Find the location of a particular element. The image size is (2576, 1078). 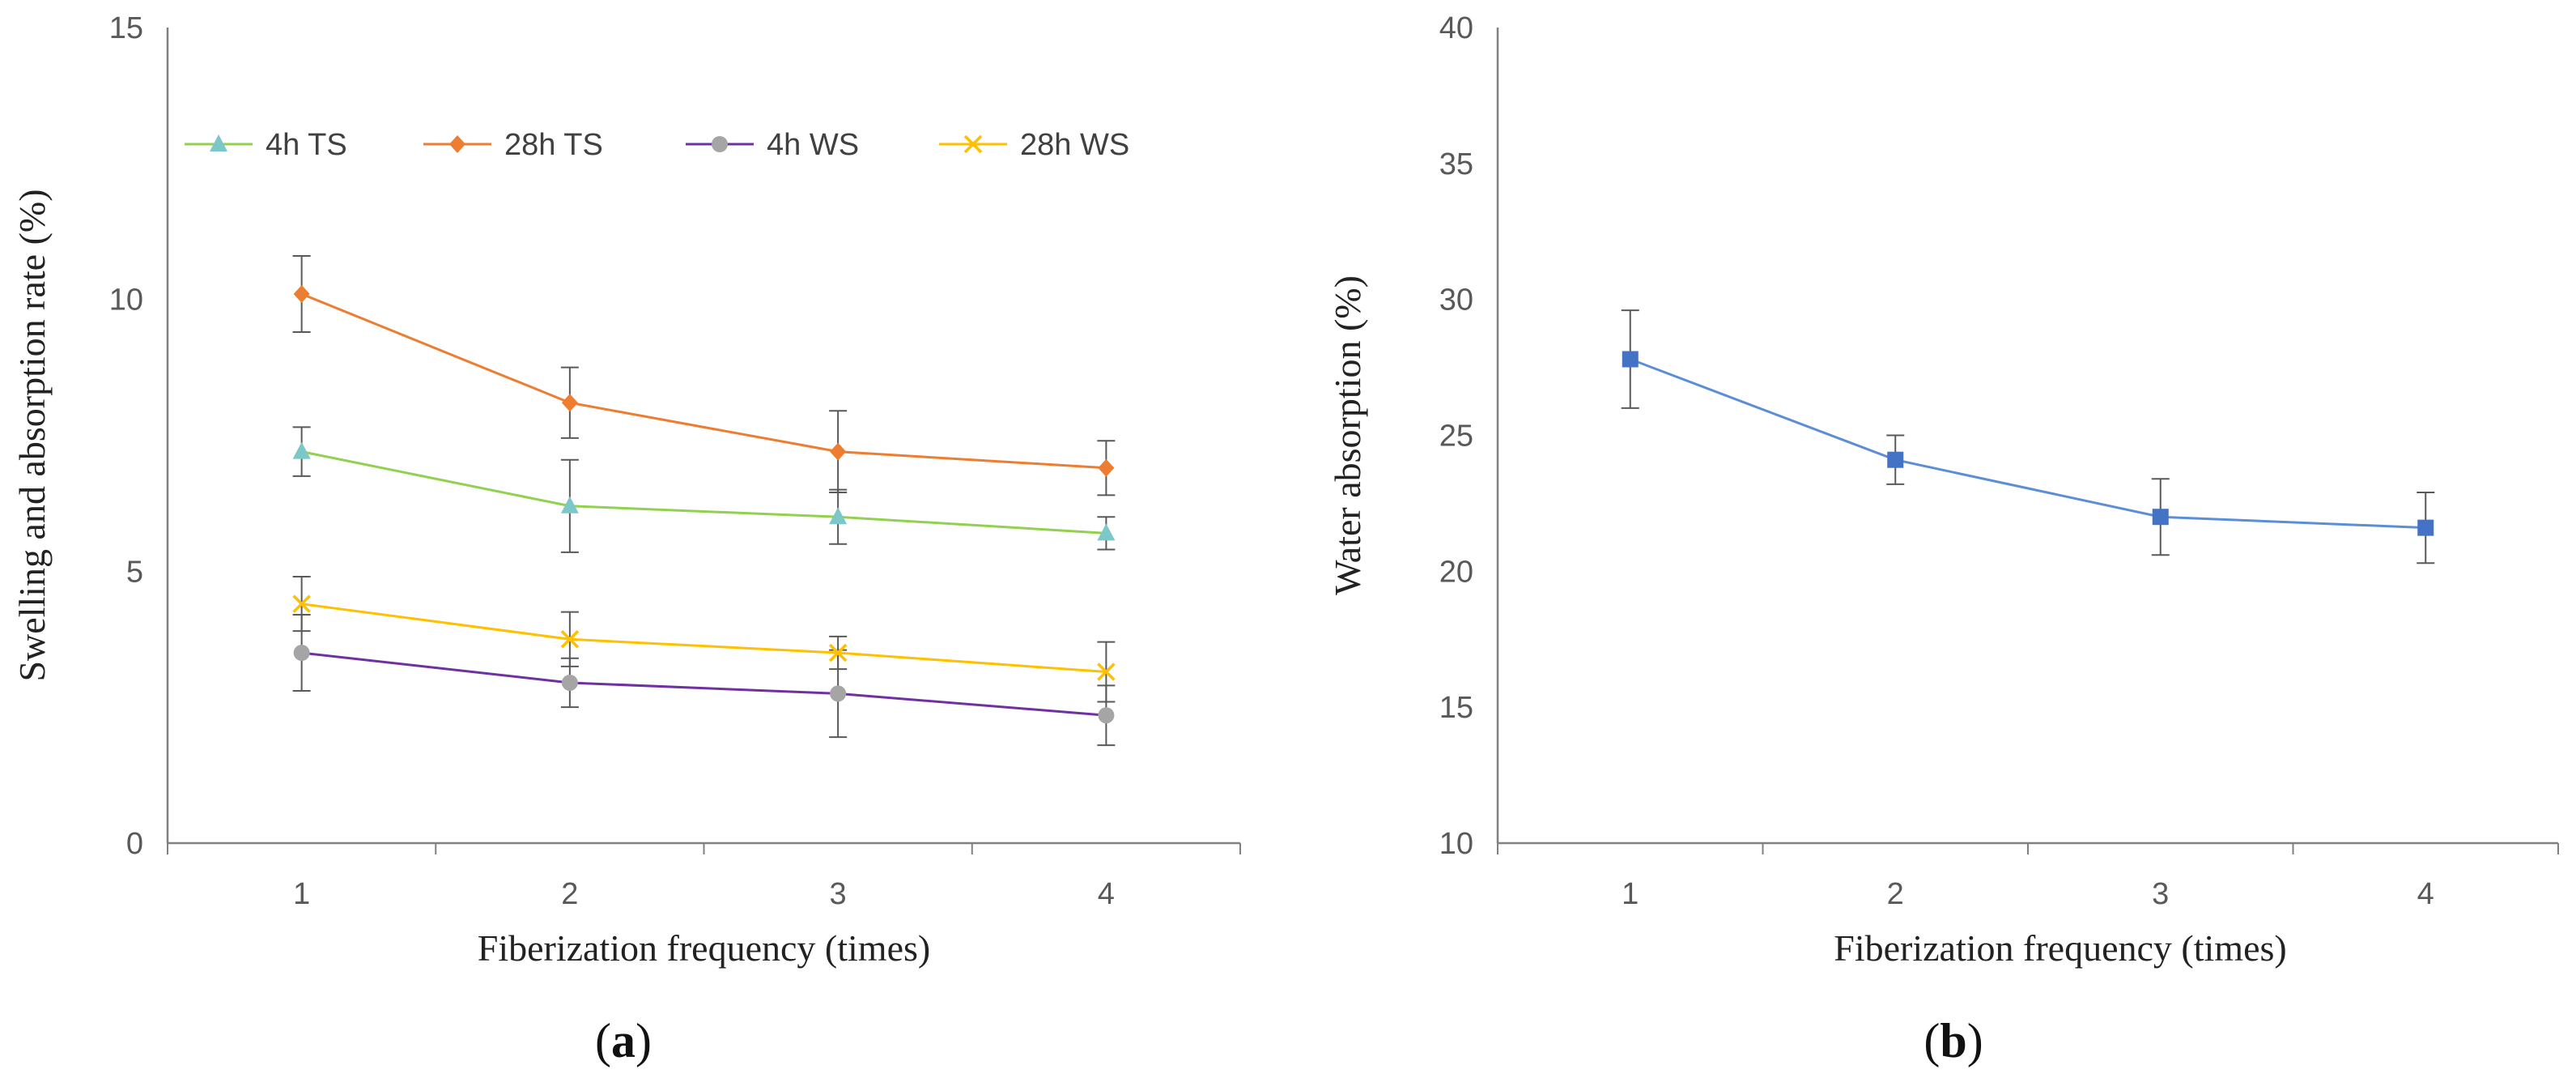

panel-b-y-tick-label: 15 is located at coordinates (1456, 708).